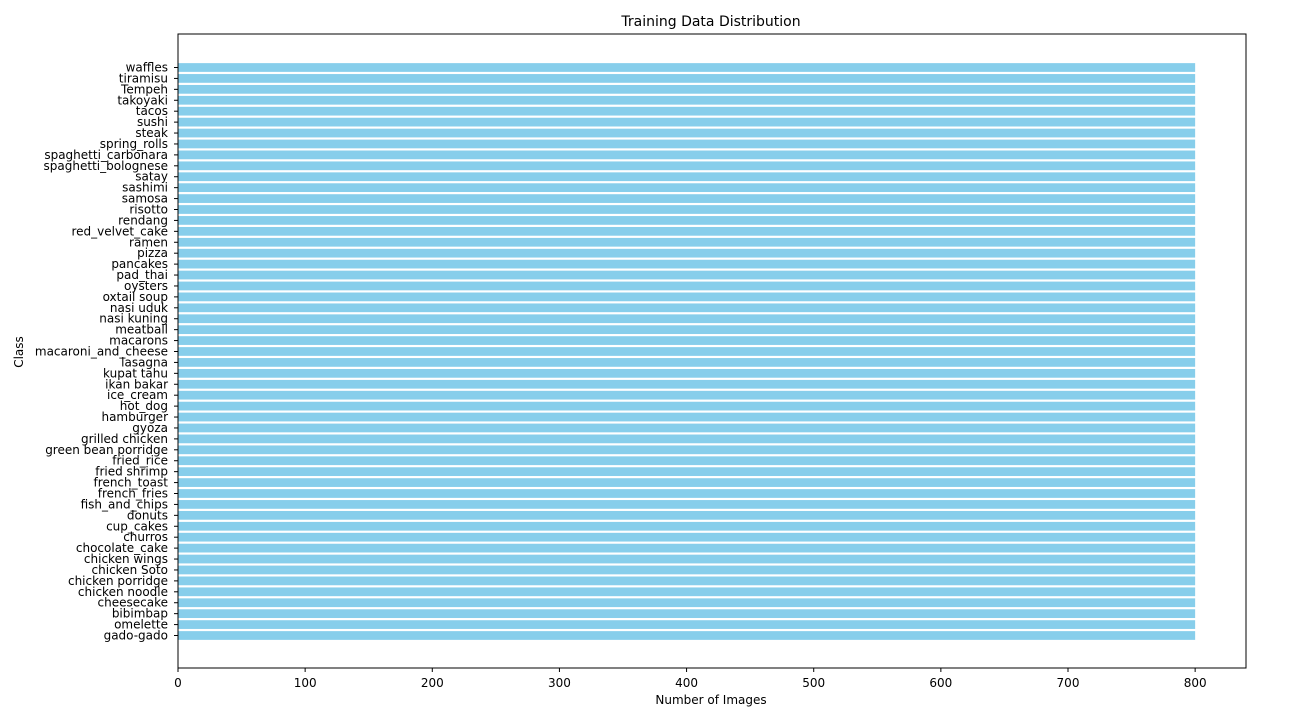 Image resolution: width=1313 pixels, height=711 pixels. What do you see at coordinates (124, 504) in the screenshot?
I see `y-tick-label: fish_and_chips` at bounding box center [124, 504].